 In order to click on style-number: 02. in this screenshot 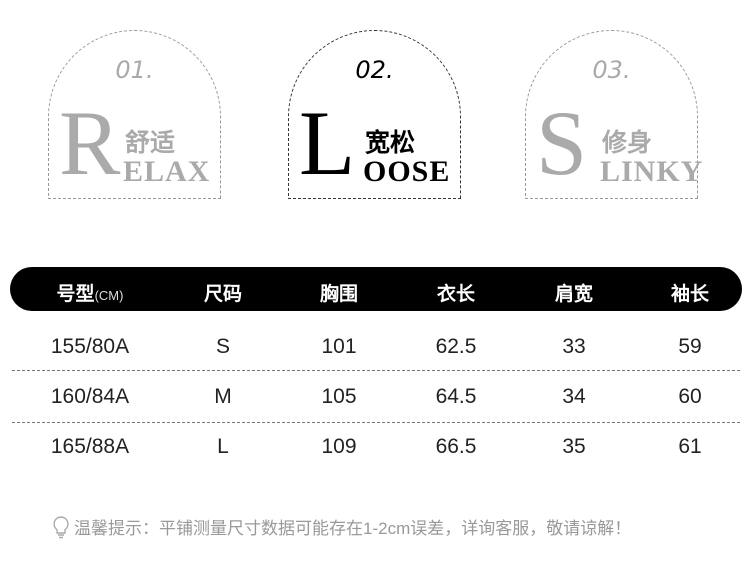, I will do `click(374, 70)`.